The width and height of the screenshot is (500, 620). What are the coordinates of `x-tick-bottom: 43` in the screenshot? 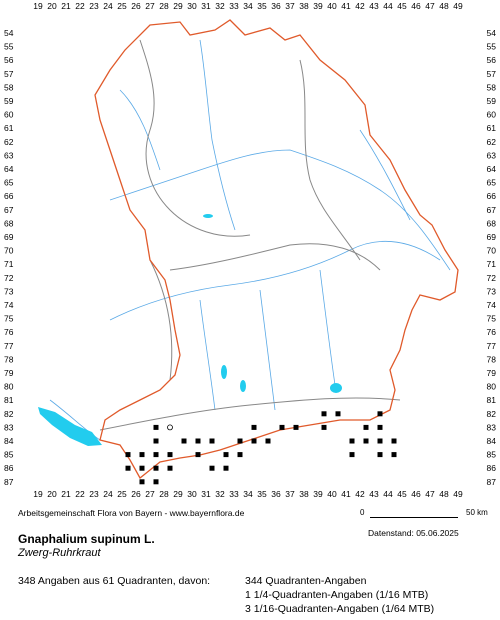 It's located at (374, 494).